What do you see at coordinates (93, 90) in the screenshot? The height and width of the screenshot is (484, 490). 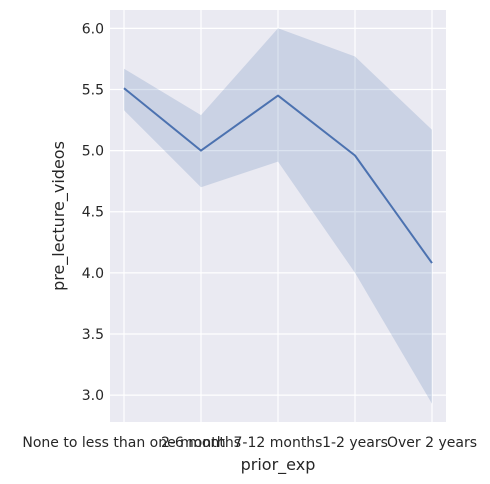 I see `y-tick-label: 5.5` at bounding box center [93, 90].